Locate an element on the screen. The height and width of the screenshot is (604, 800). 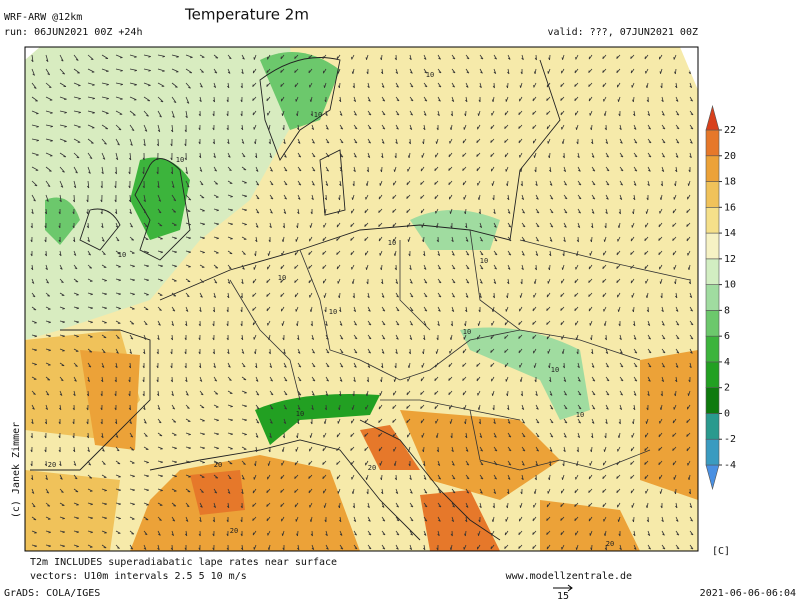
colorbar-tick-label: -2 is located at coordinates (730, 439).